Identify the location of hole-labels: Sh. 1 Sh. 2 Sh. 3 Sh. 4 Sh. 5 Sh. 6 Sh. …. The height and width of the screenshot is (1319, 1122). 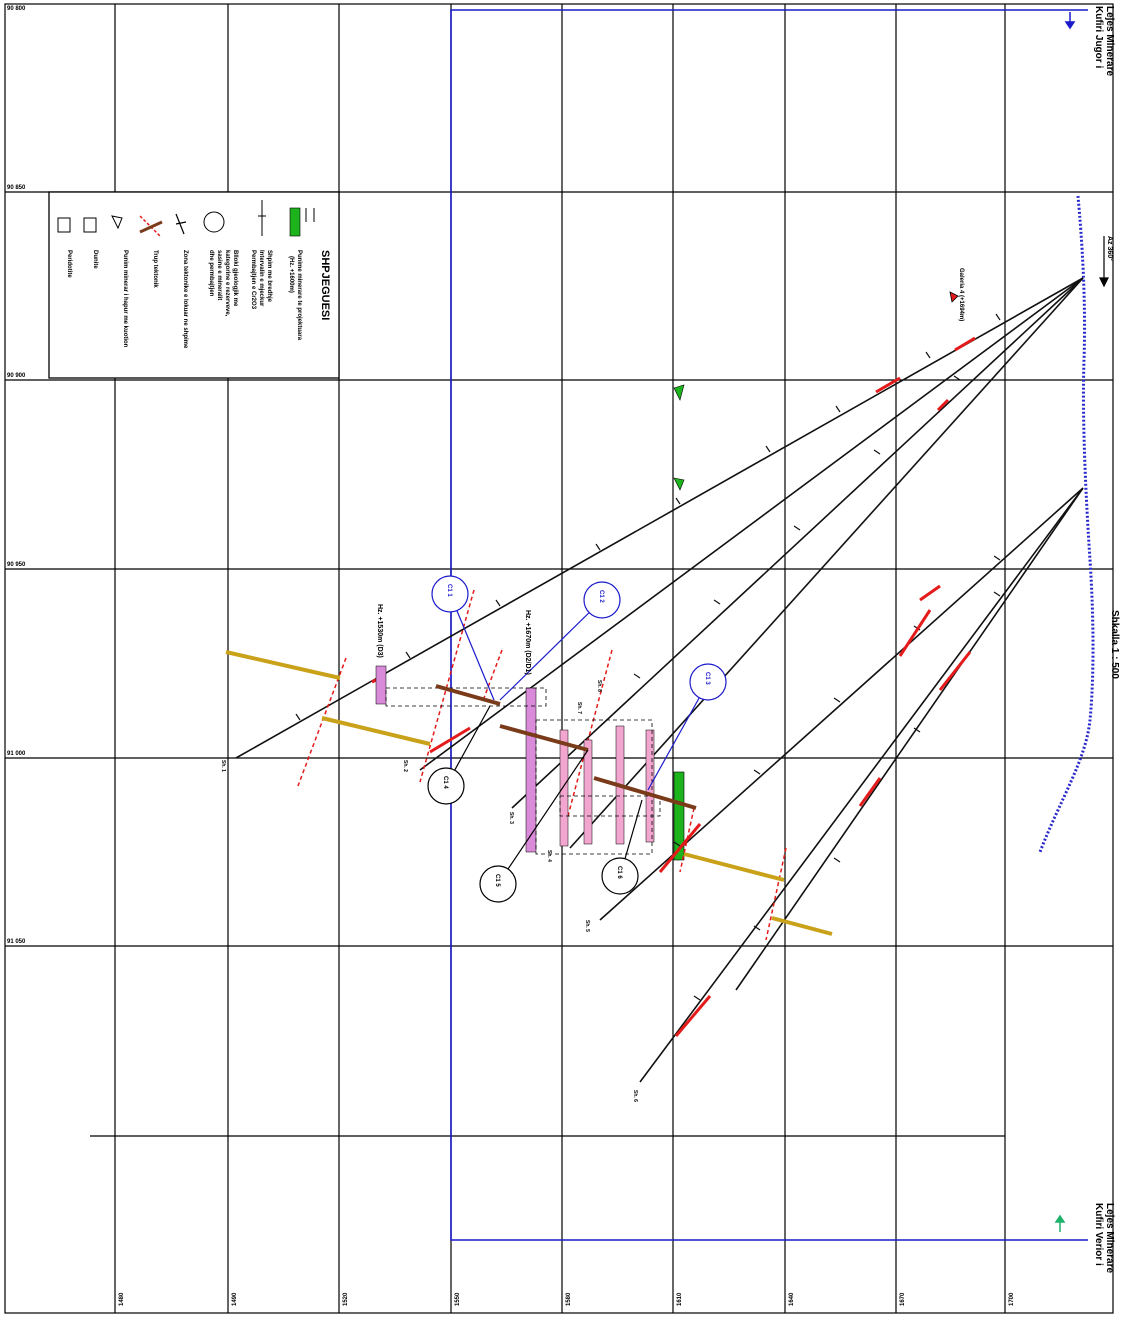
(429, 891).